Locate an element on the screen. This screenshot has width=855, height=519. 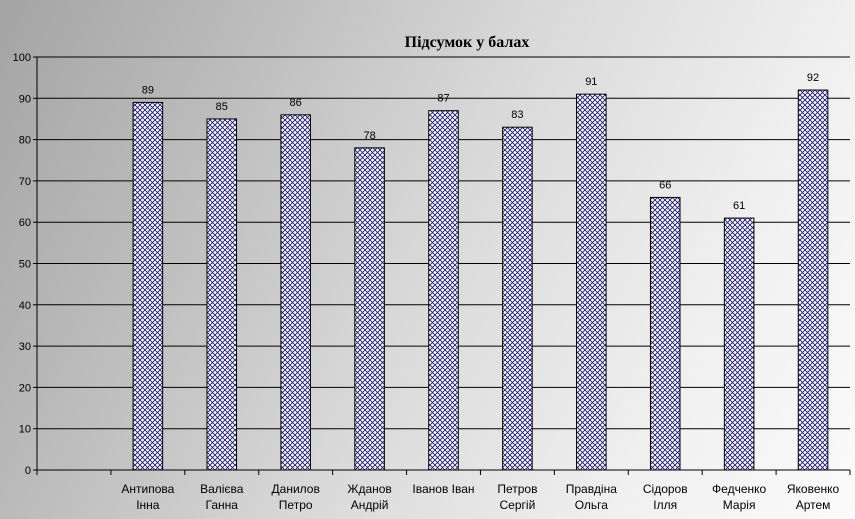
data-label: 85 is located at coordinates (222, 107).